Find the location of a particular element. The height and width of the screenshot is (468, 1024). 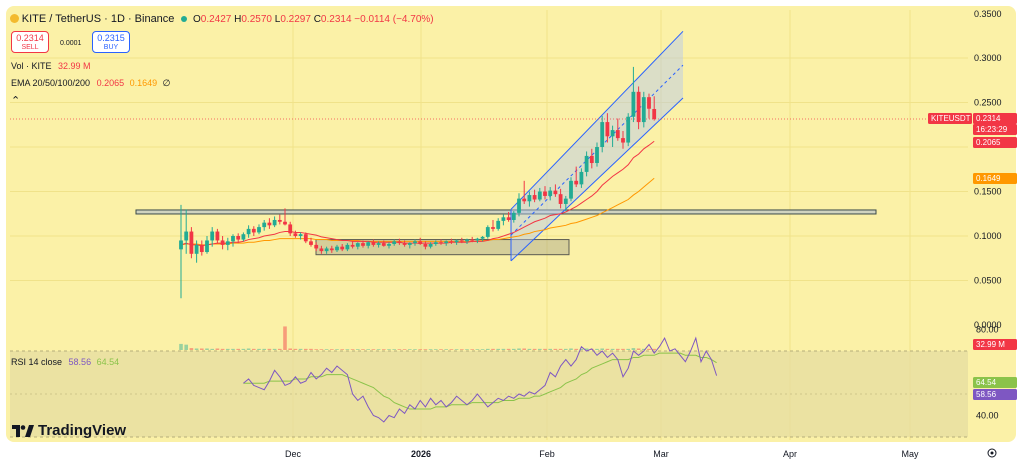

rsi-tag: 58.56 is located at coordinates (995, 394).